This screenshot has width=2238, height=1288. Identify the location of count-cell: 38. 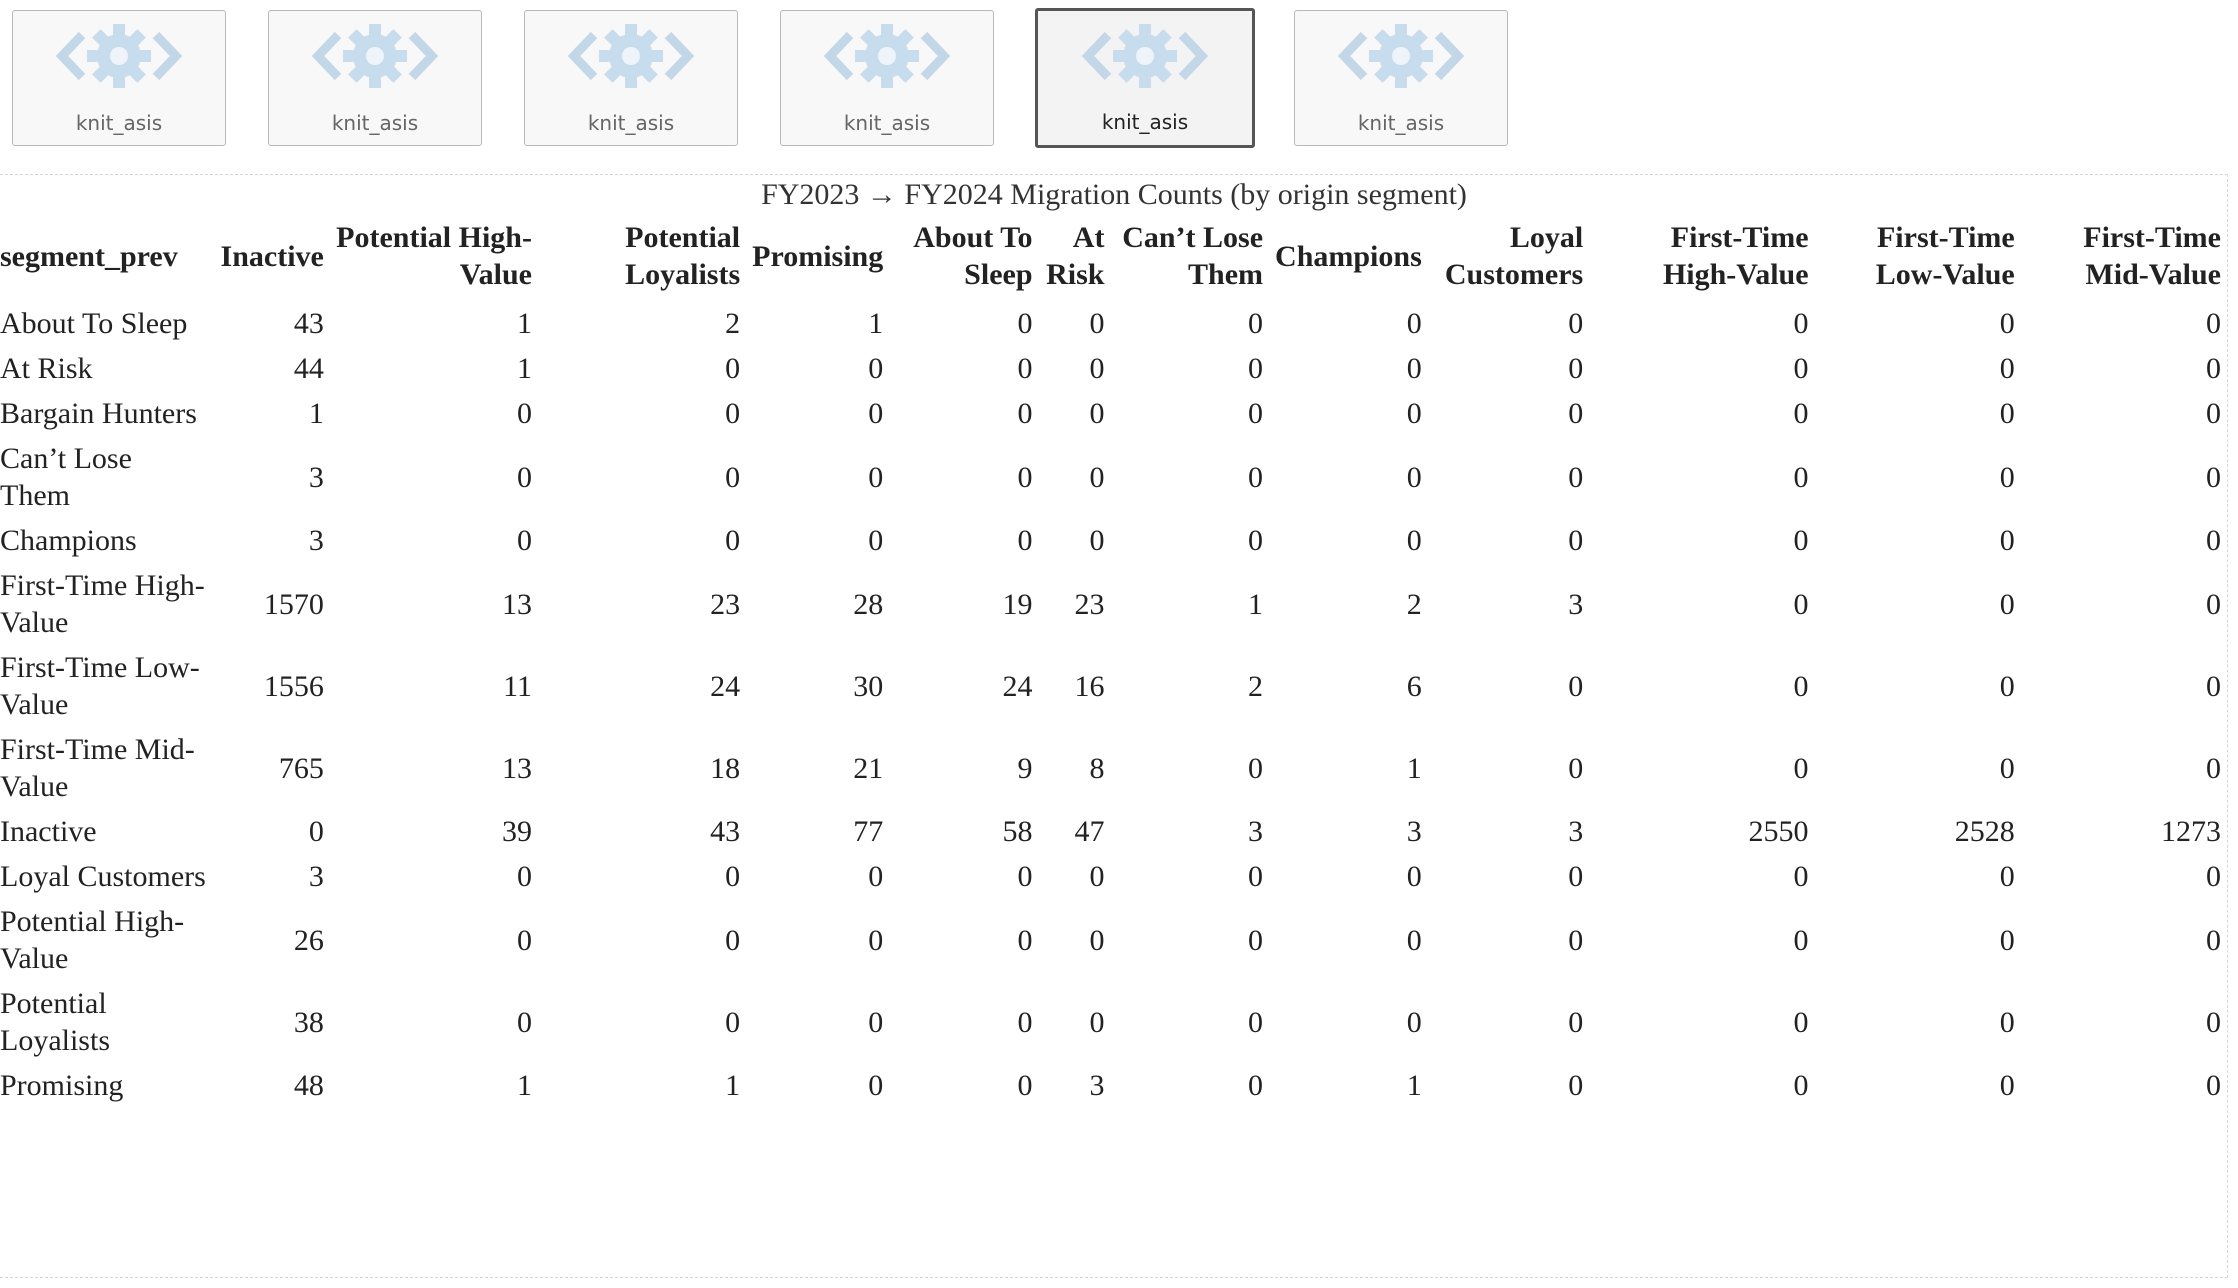
(308, 1022).